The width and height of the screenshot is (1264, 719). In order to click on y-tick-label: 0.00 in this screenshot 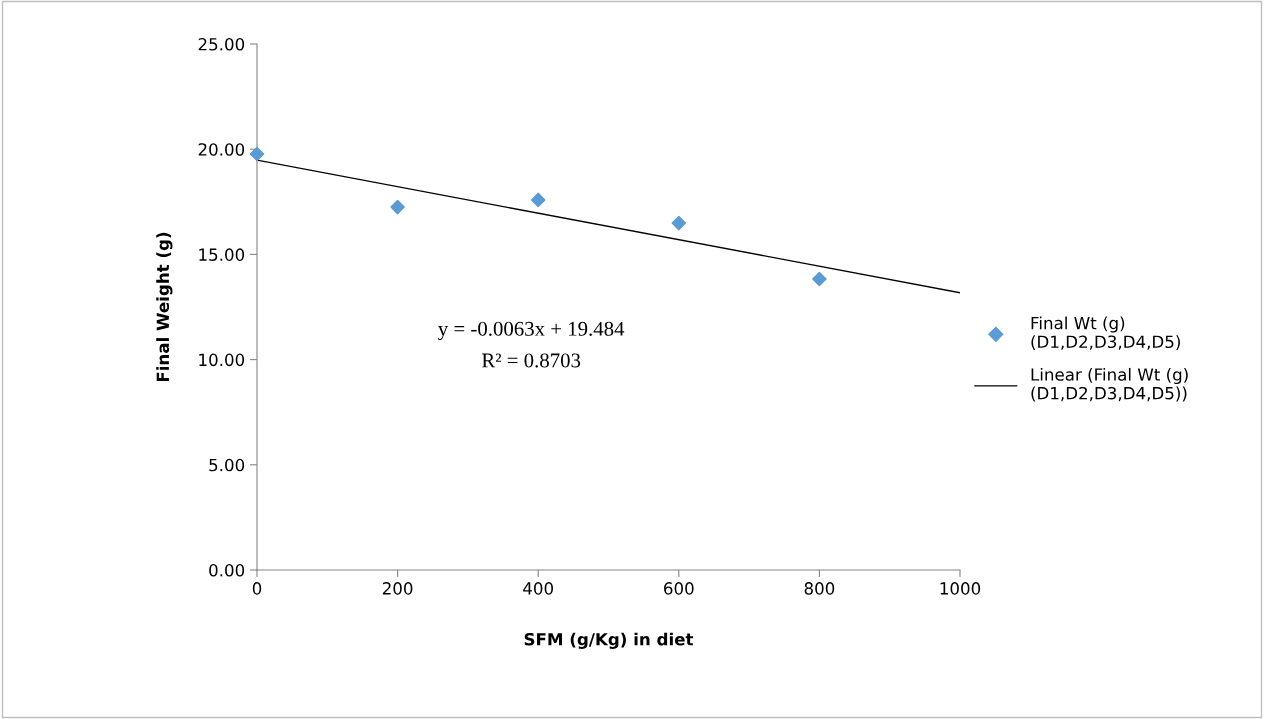, I will do `click(227, 570)`.